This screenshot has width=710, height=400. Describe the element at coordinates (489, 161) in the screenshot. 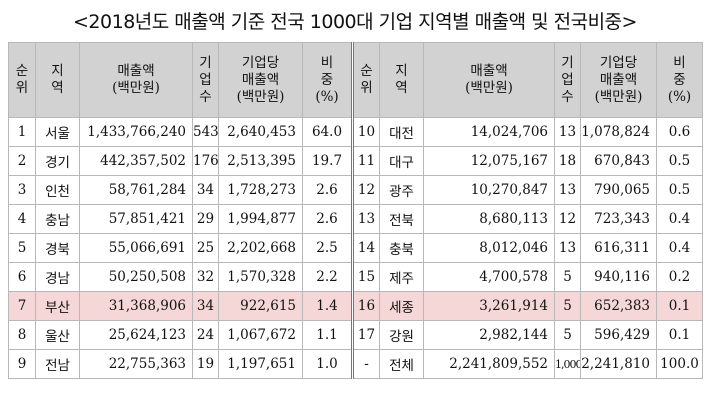

I see `cell-sales: 12,075,167` at that location.